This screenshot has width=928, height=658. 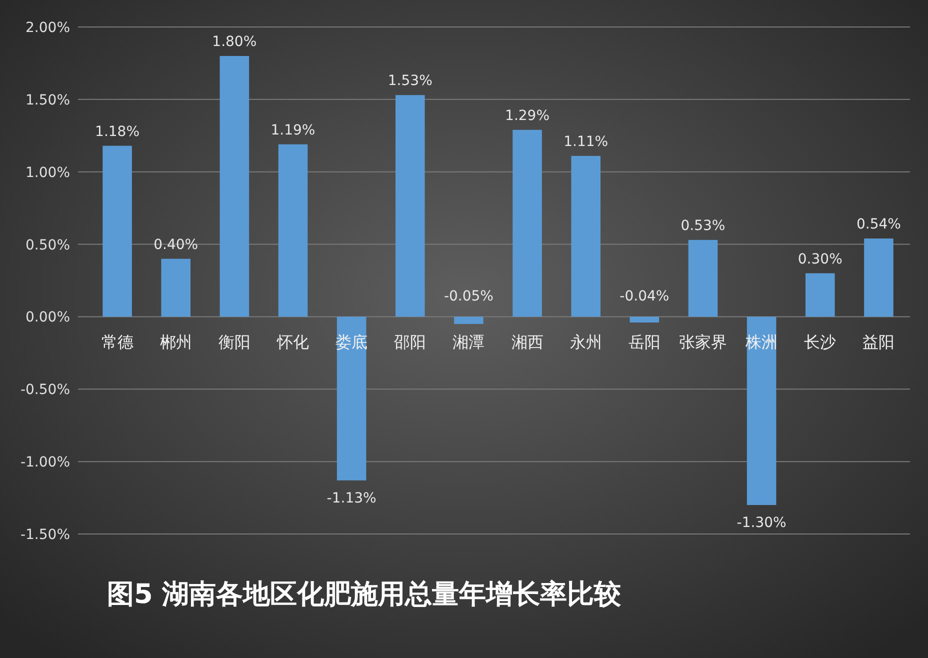 I want to click on y-tick-label: -1.50%, so click(x=45, y=535).